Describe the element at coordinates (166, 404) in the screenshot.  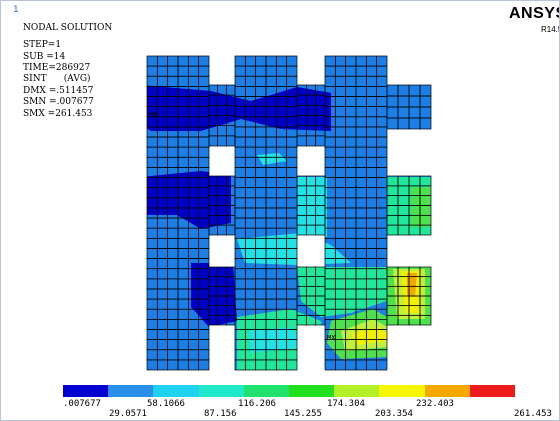
I see `legend-label-top-2: 58.1066` at that location.